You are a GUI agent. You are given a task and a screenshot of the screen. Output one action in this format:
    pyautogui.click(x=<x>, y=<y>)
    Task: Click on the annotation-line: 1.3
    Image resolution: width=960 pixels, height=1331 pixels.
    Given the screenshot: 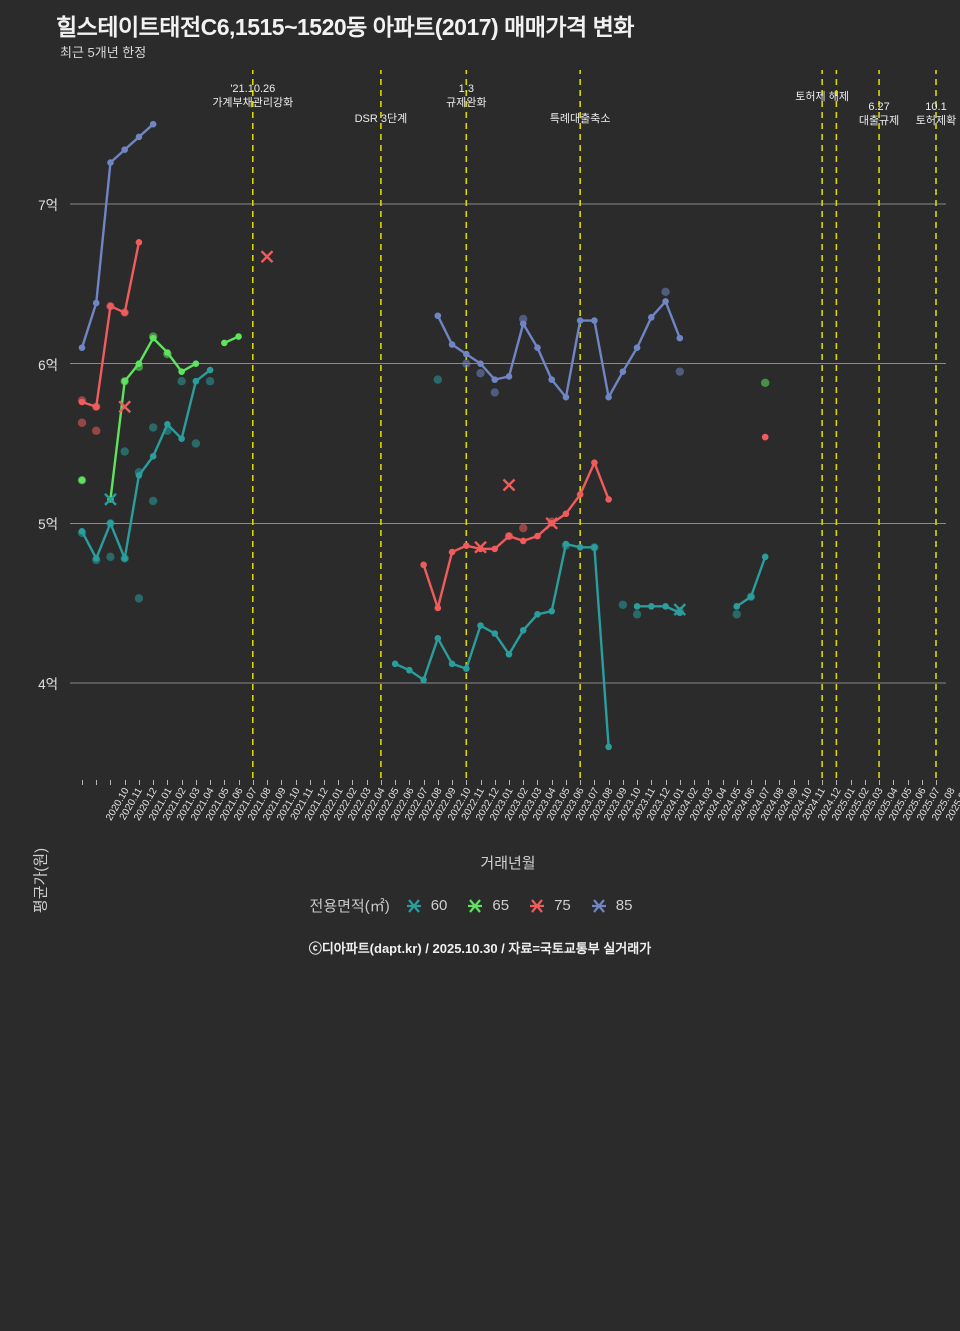 What is the action you would take?
    pyautogui.click(x=466, y=89)
    